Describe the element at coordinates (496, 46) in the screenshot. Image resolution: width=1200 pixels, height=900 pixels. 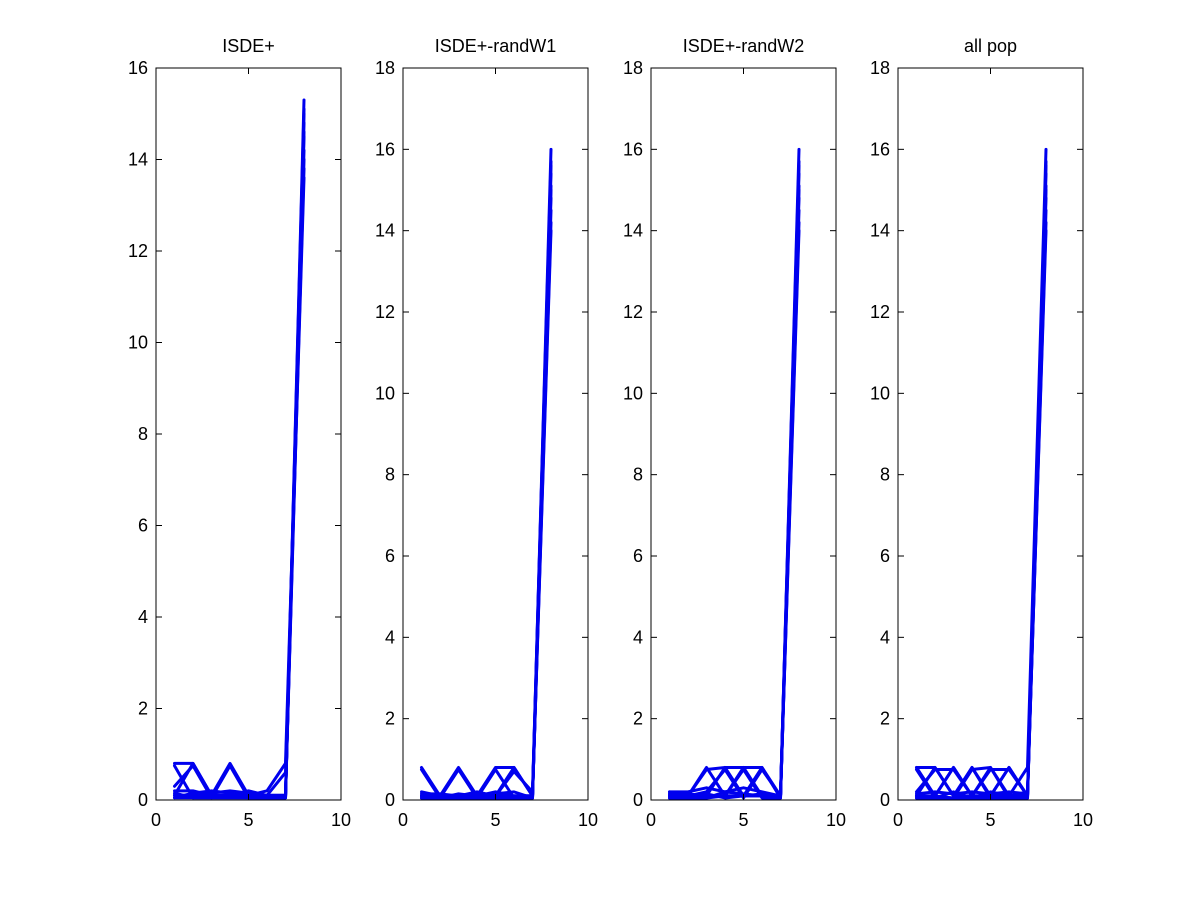
I see `subplot-title: ISDE+-randW1` at that location.